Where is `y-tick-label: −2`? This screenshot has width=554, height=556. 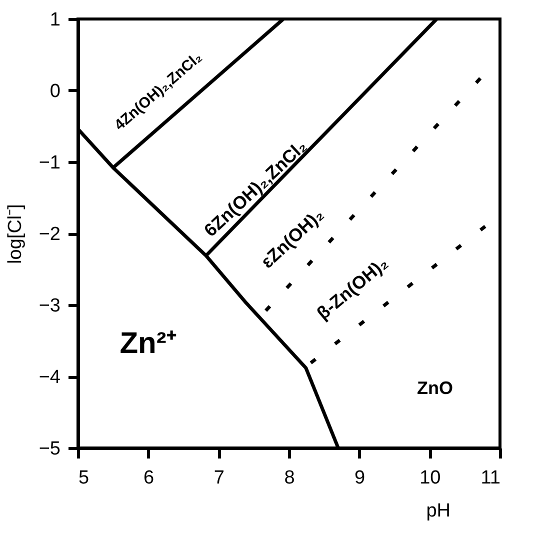
y-tick-label: −2 is located at coordinates (49, 234).